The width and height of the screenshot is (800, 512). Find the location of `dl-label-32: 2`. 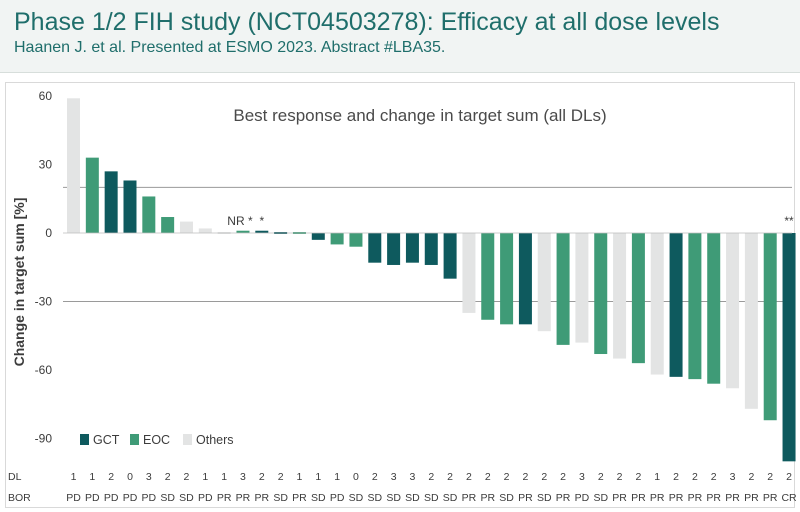

dl-label-32: 2 is located at coordinates (676, 477).